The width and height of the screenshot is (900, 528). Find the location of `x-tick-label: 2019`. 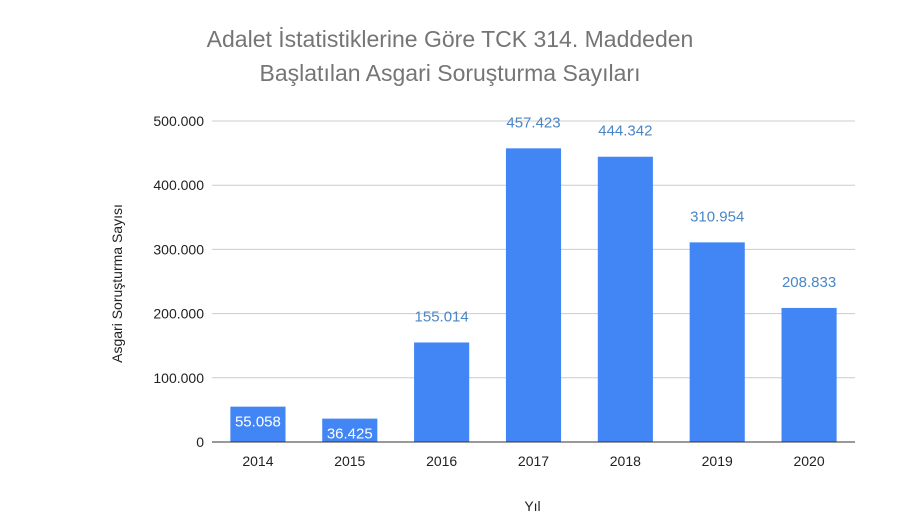

x-tick-label: 2019 is located at coordinates (717, 461).